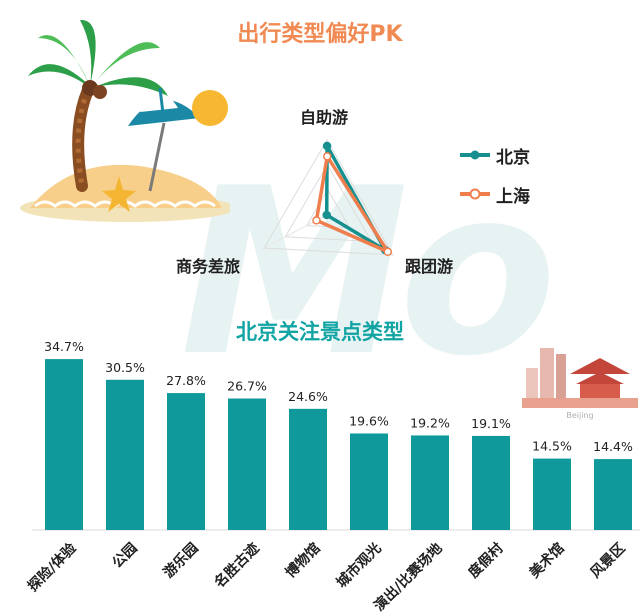  I want to click on bar-category-label: 城市观光, so click(359, 566).